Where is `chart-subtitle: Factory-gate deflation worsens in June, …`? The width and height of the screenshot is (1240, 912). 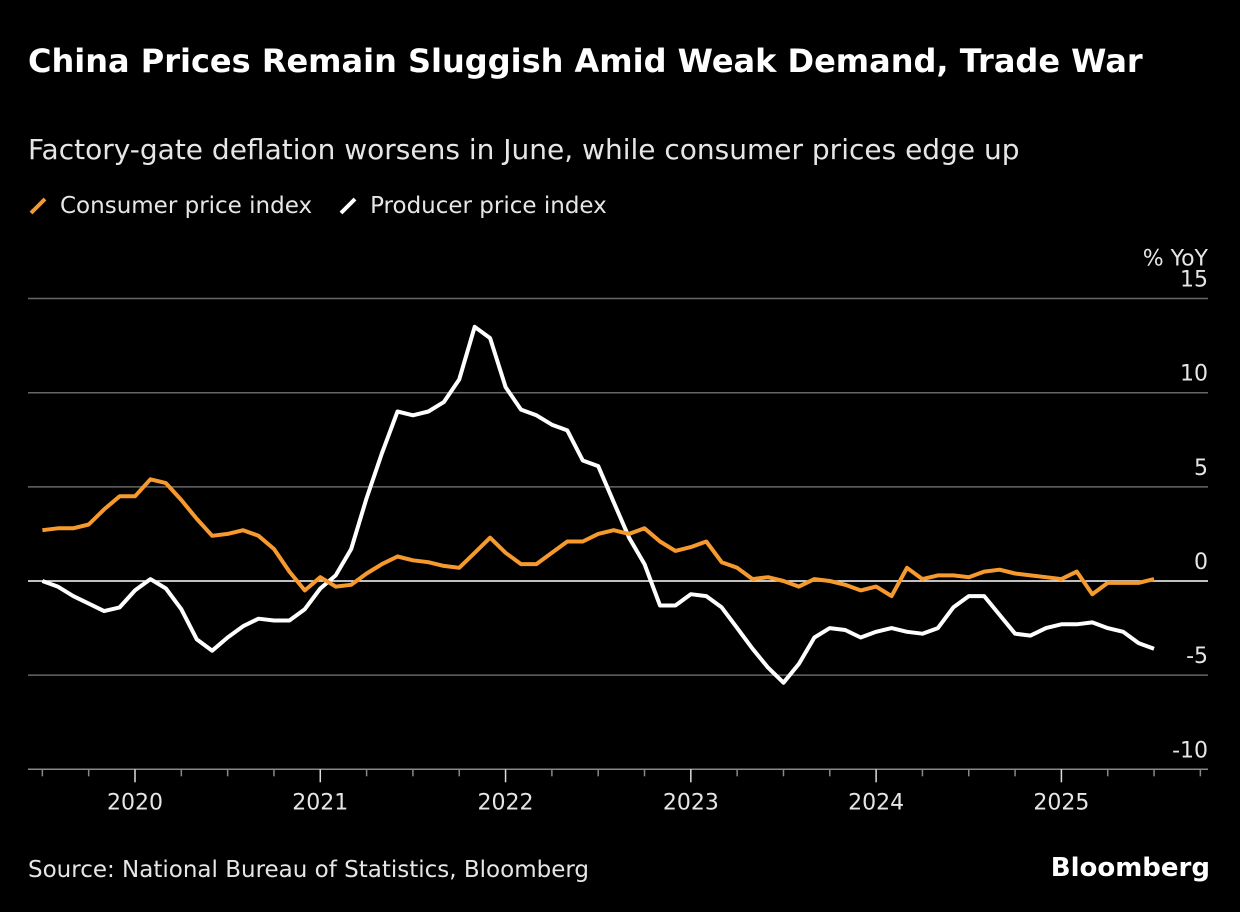 chart-subtitle: Factory-gate deflation worsens in June, … is located at coordinates (524, 149).